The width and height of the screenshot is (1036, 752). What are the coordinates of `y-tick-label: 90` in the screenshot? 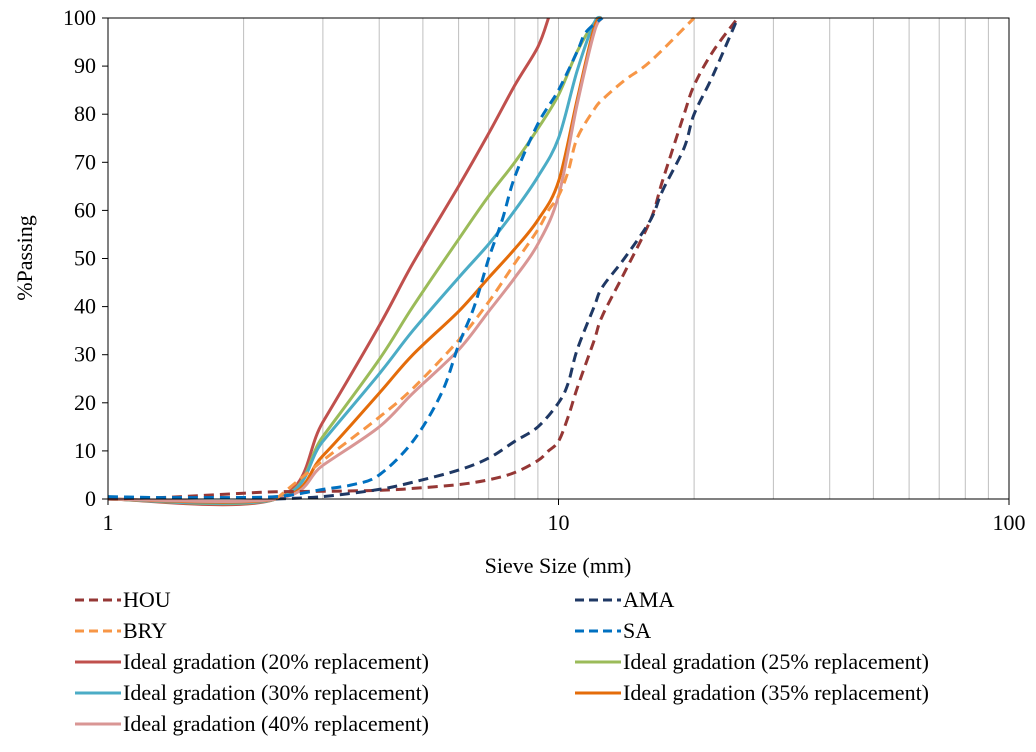 It's located at (85, 65).